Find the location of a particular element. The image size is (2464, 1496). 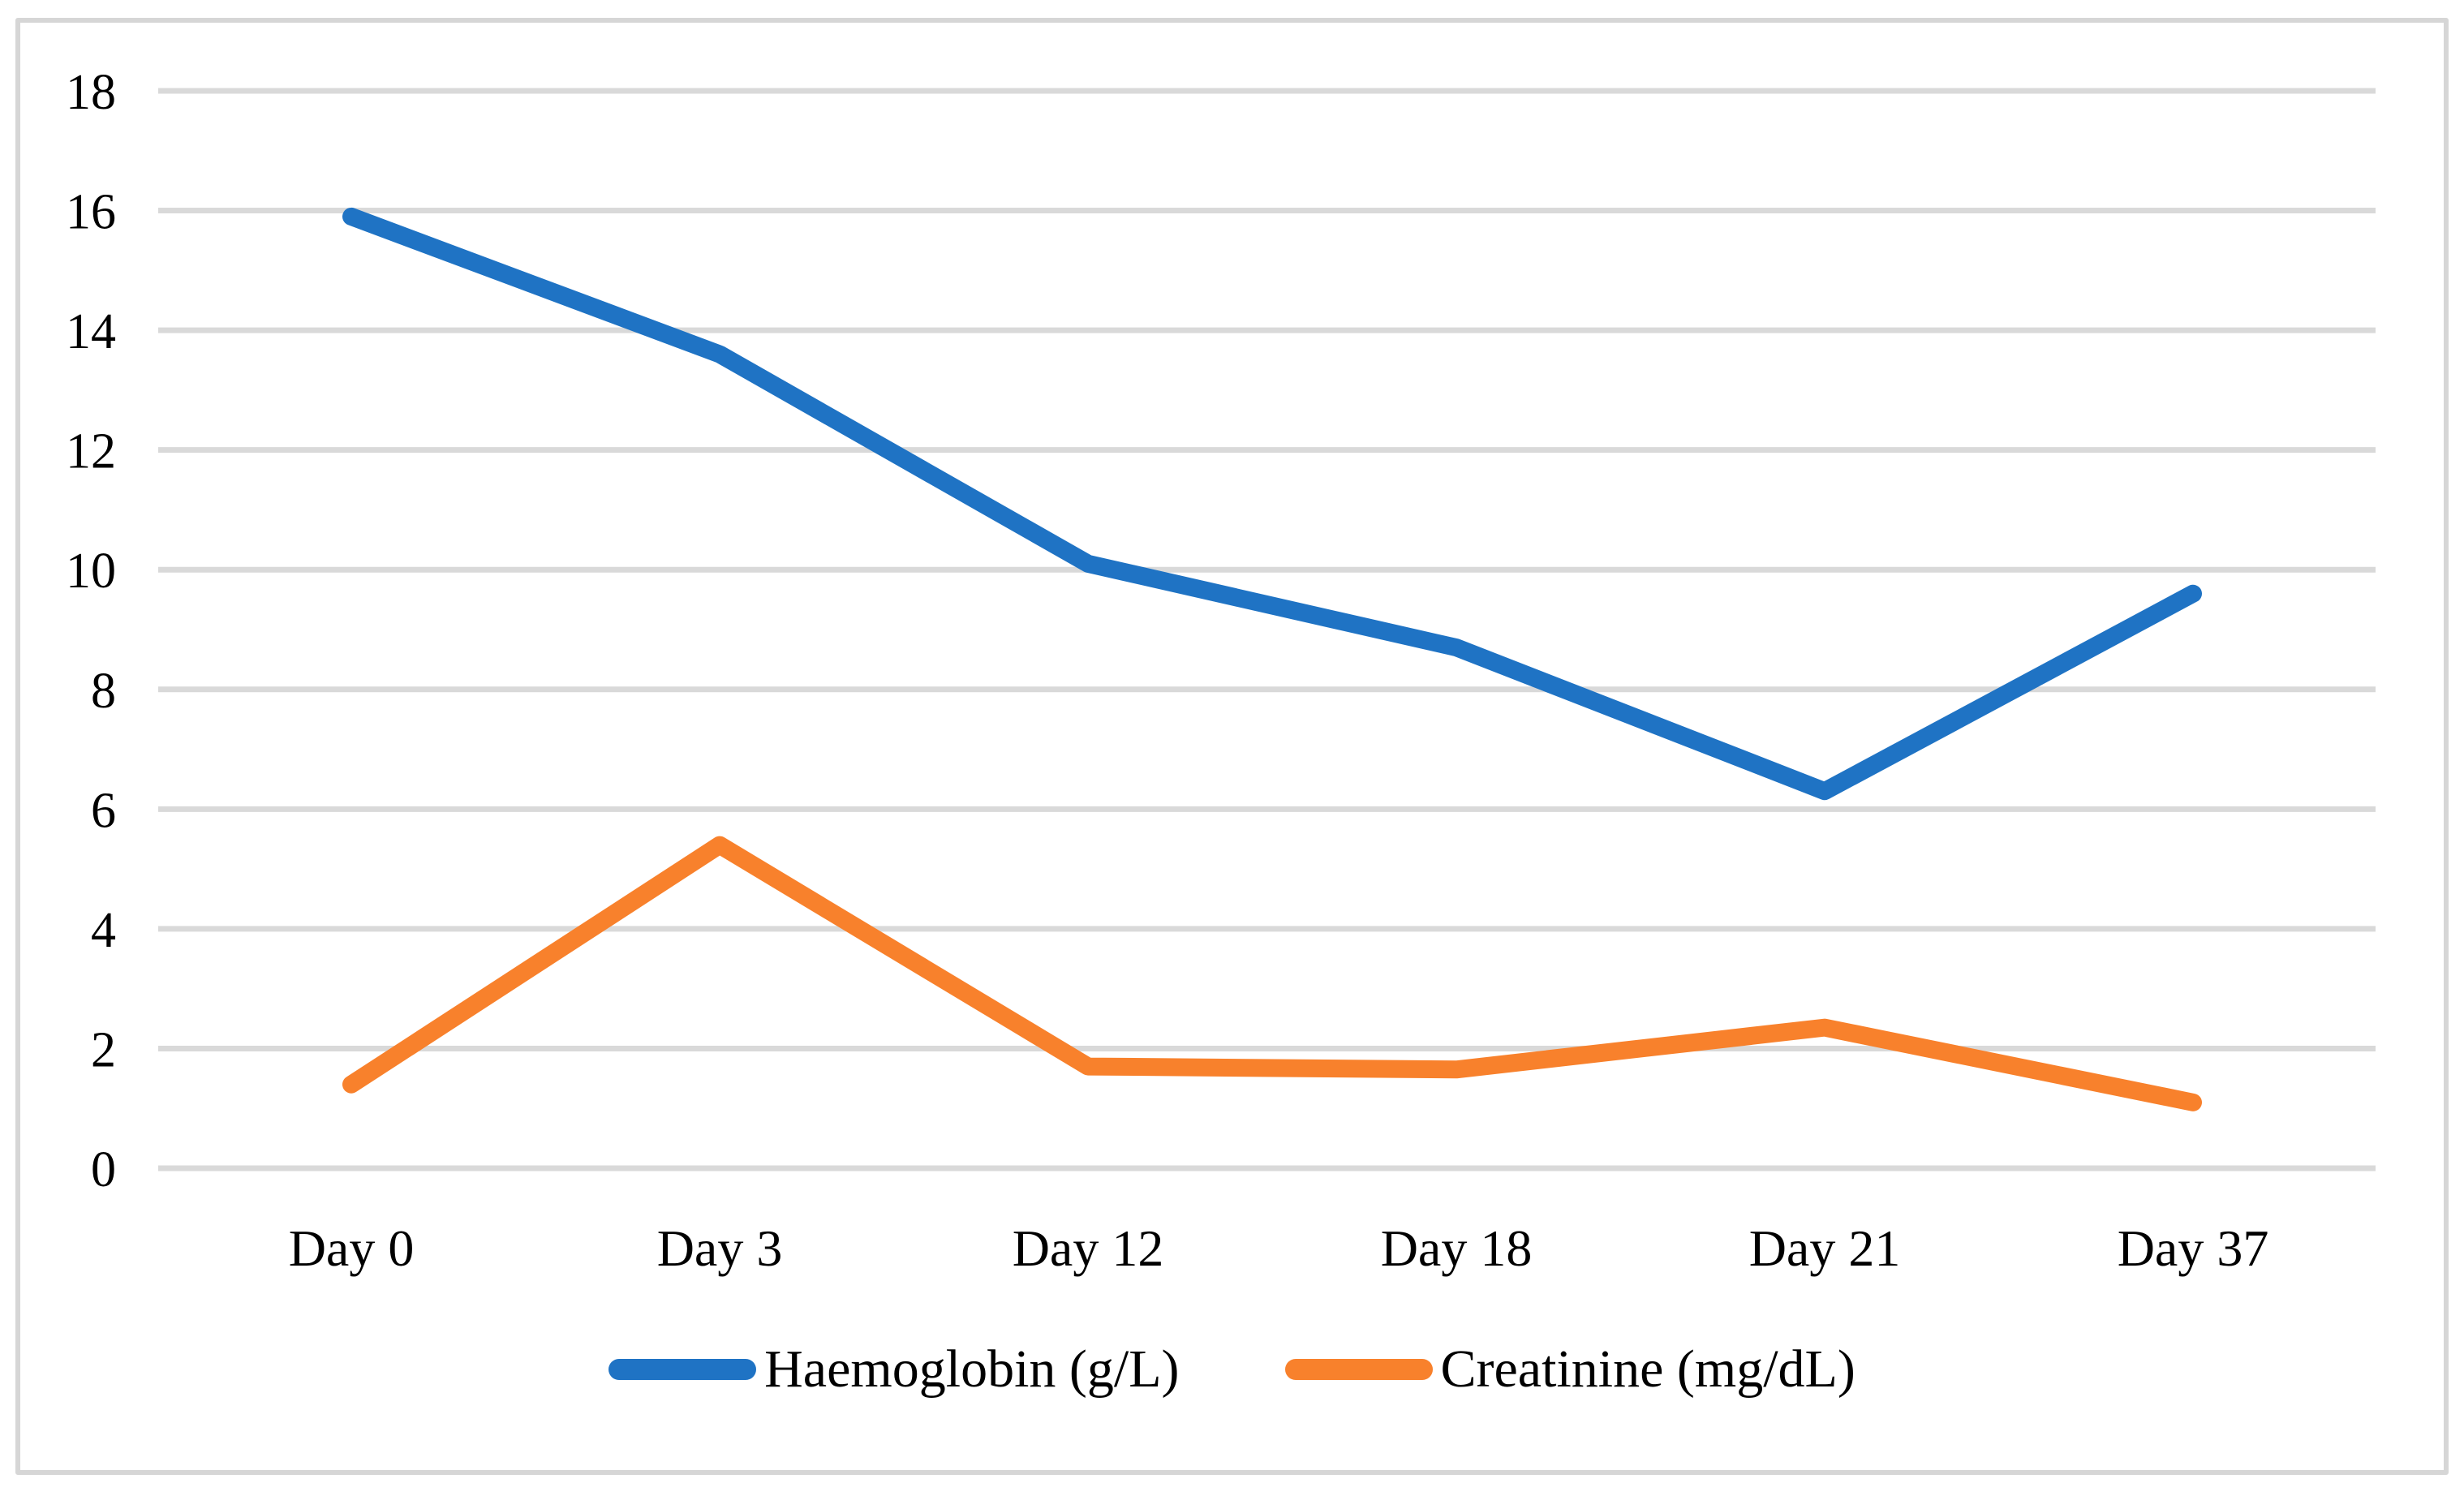

creatinine-line-swatch is located at coordinates (1358, 1370).